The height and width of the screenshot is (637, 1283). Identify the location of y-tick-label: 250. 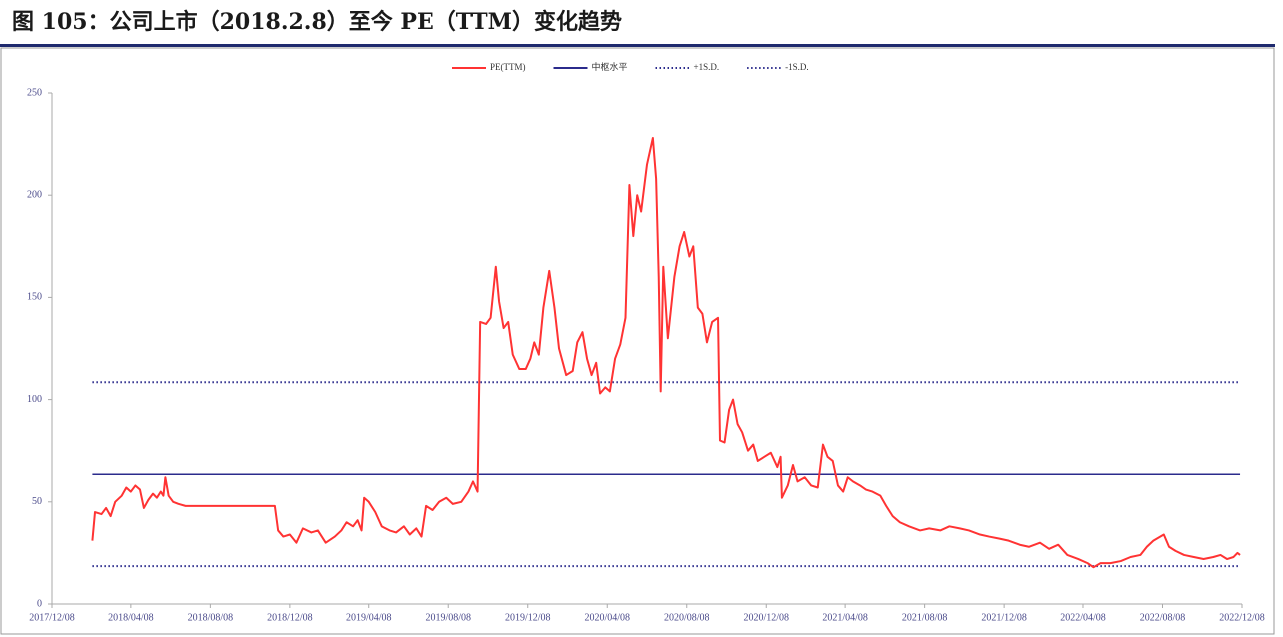
(34, 92).